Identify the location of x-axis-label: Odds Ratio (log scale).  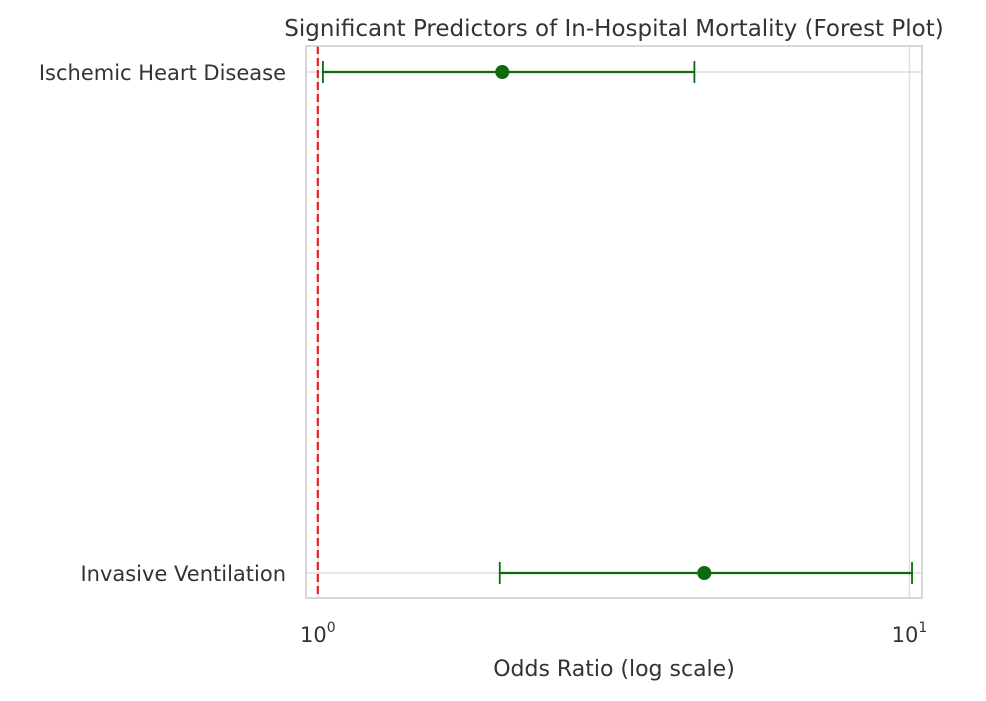
(614, 669).